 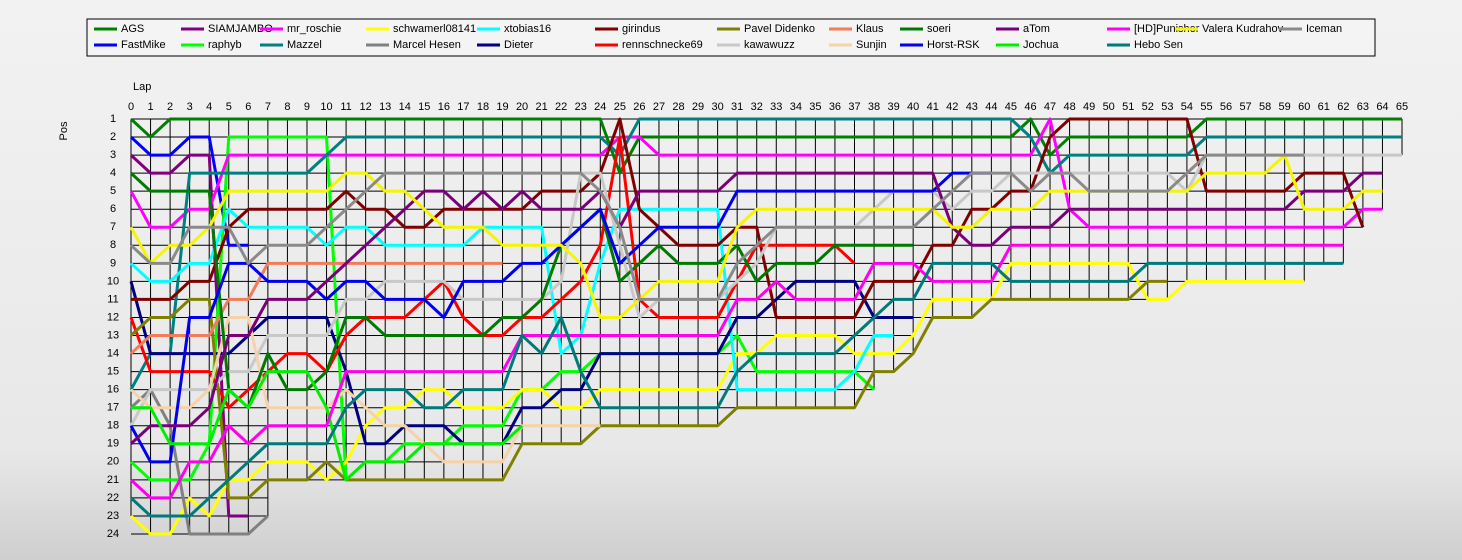 I want to click on y-tick-label: 3, so click(x=113, y=155).